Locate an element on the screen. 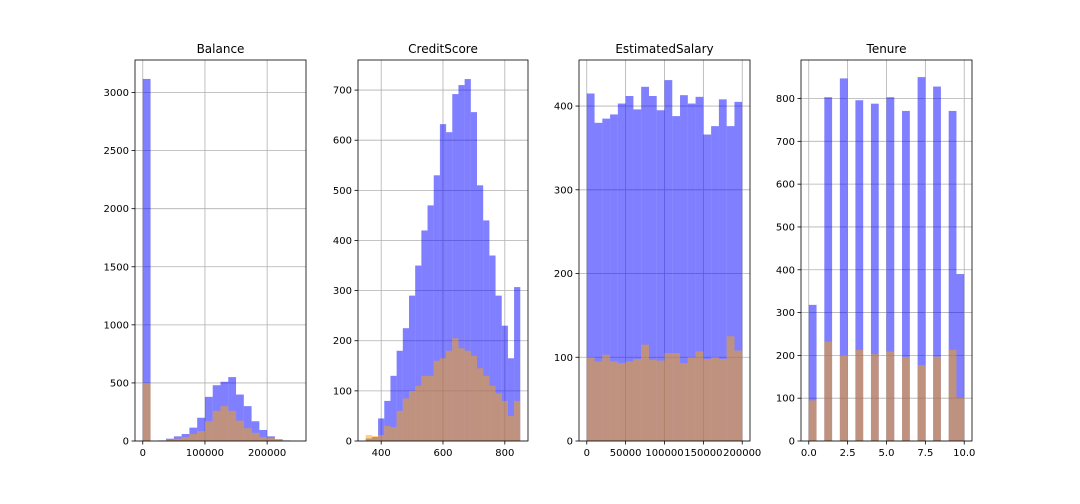 The width and height of the screenshot is (1080, 504). y-tick-label: 400 is located at coordinates (342, 241).